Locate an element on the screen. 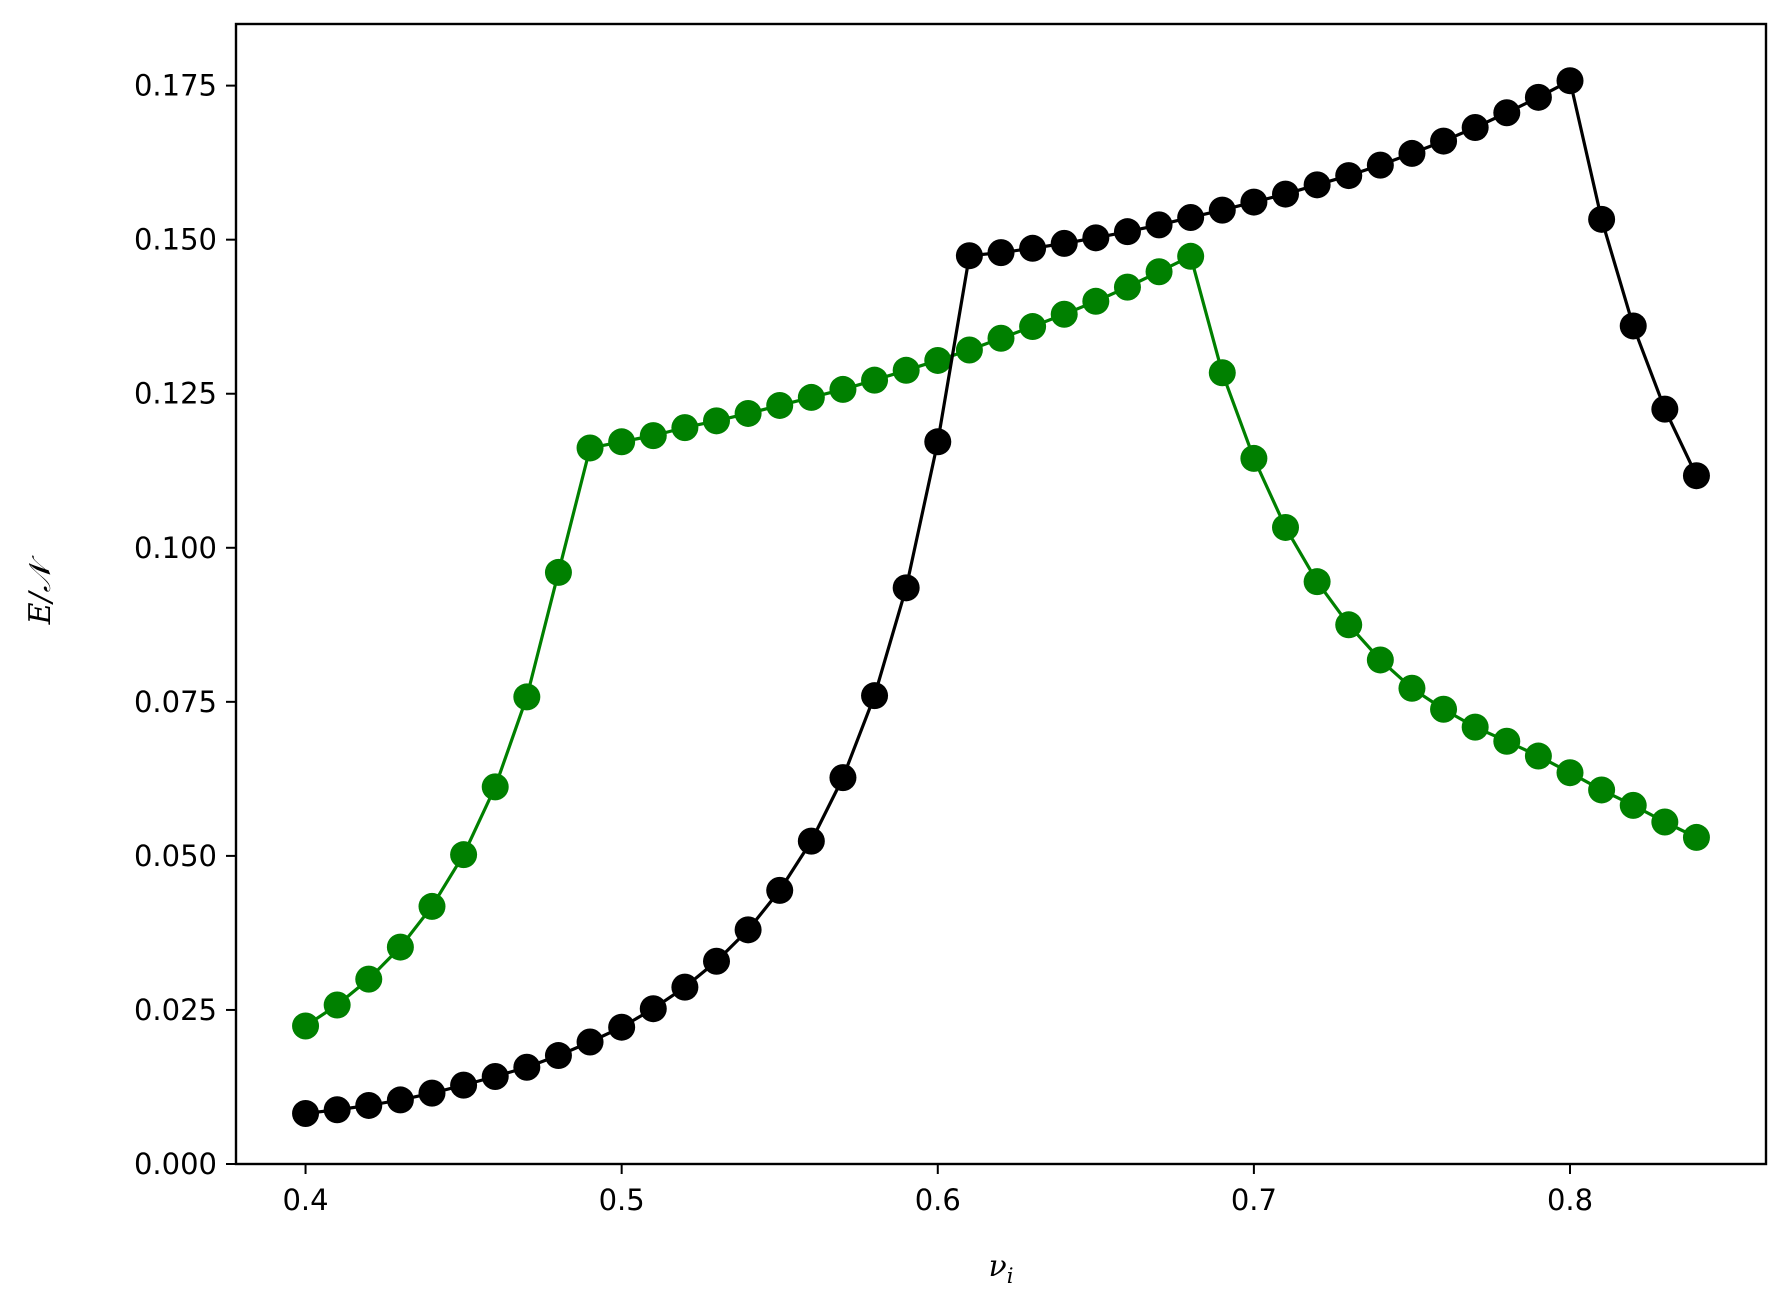 This screenshot has width=1784, height=1310. y-tick-label: 0.100 is located at coordinates (175, 548).